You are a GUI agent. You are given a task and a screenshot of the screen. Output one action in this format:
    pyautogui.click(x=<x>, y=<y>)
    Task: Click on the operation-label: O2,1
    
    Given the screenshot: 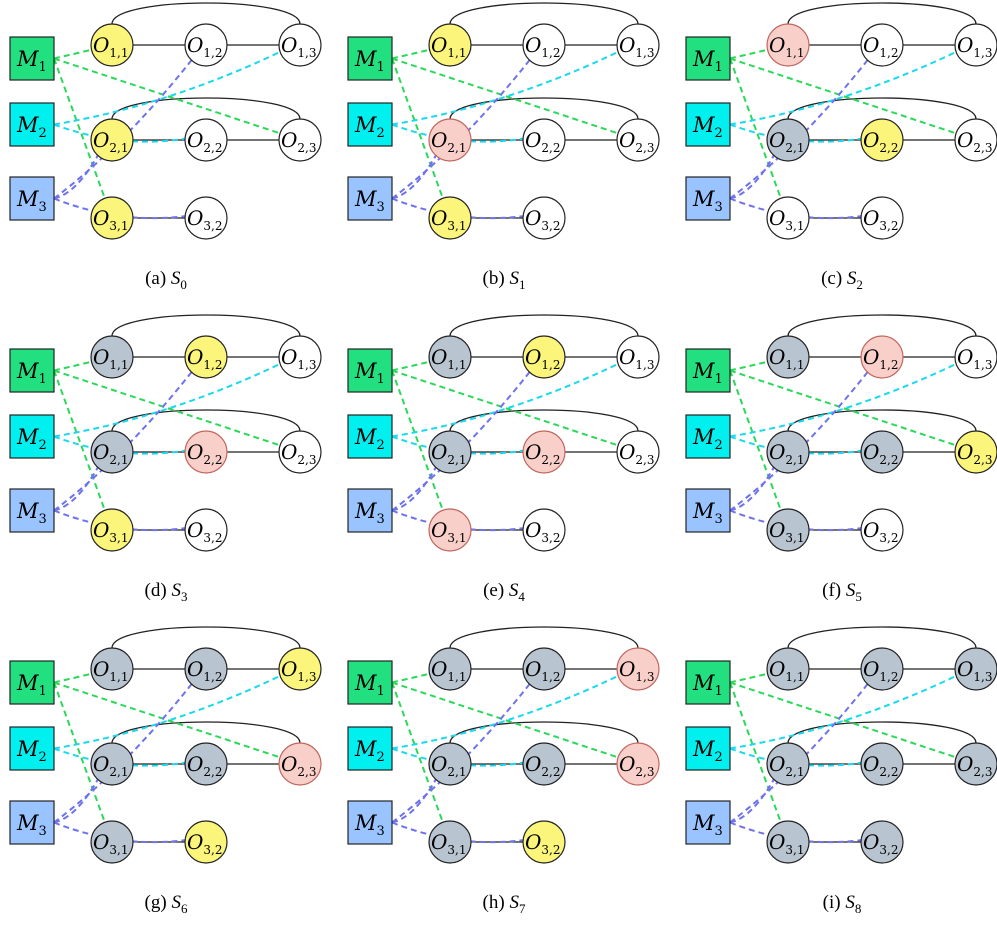 What is the action you would take?
    pyautogui.click(x=111, y=765)
    